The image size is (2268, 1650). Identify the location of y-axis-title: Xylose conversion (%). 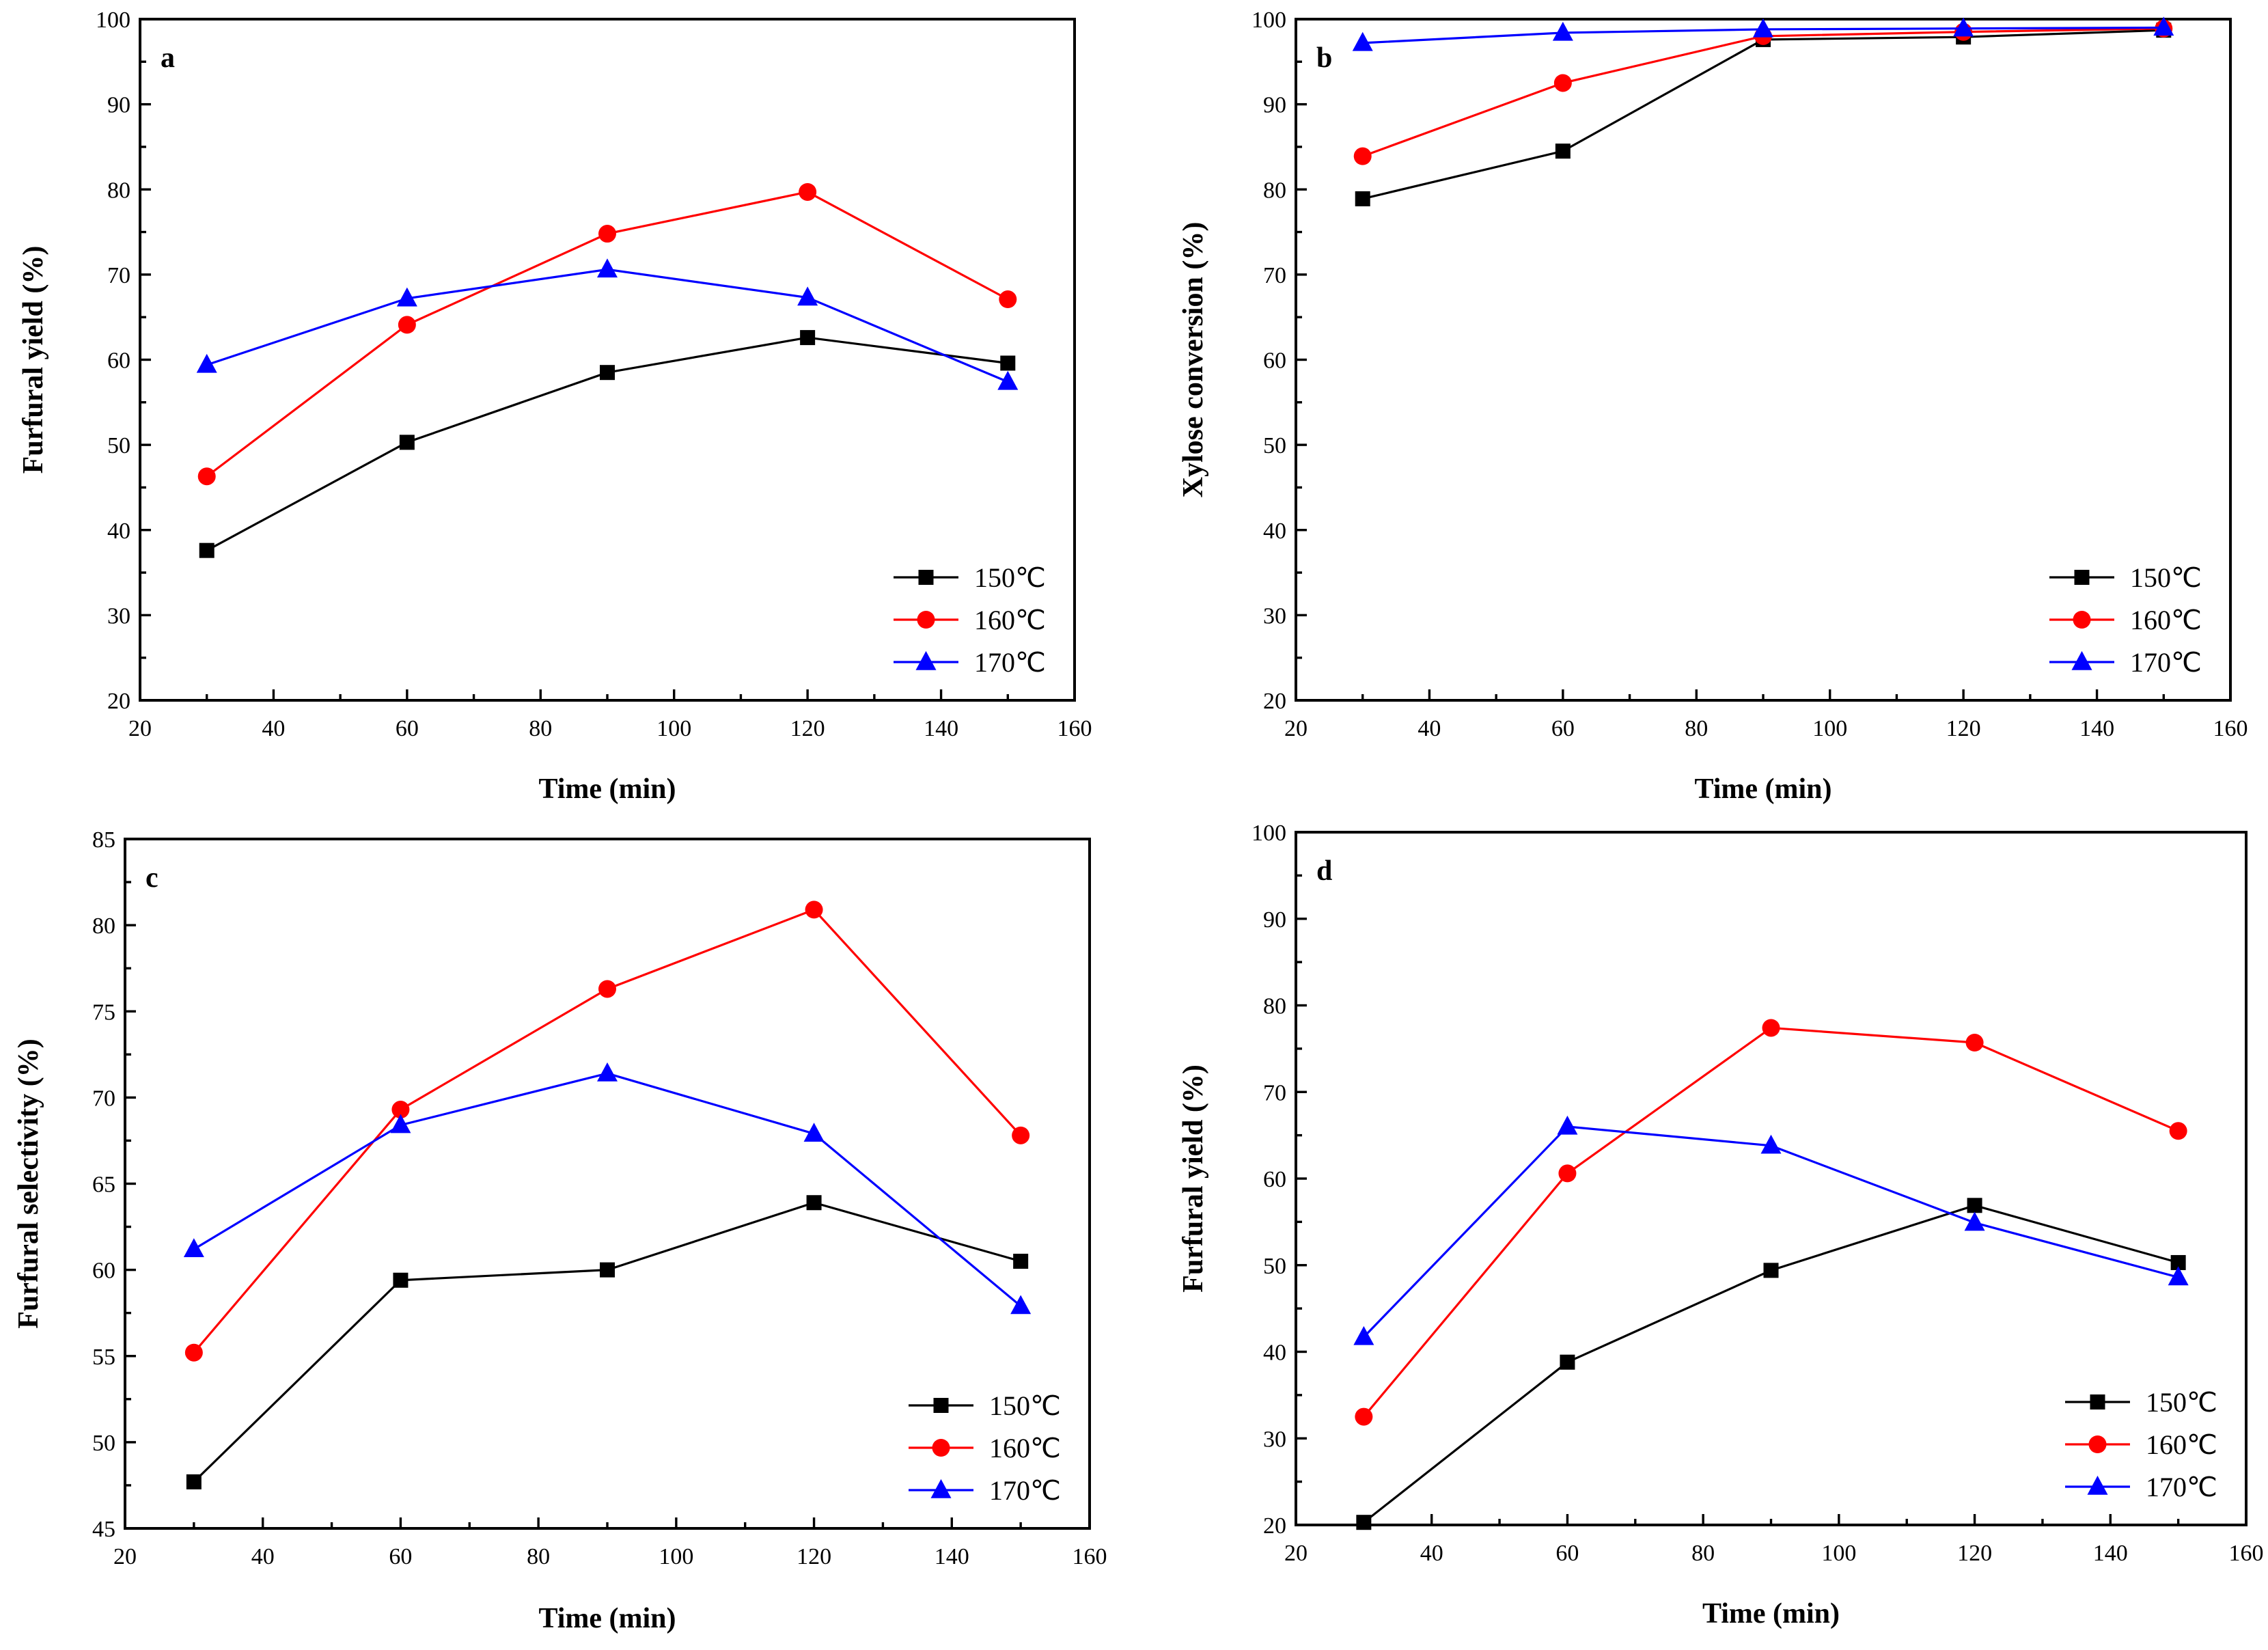
(1193, 360).